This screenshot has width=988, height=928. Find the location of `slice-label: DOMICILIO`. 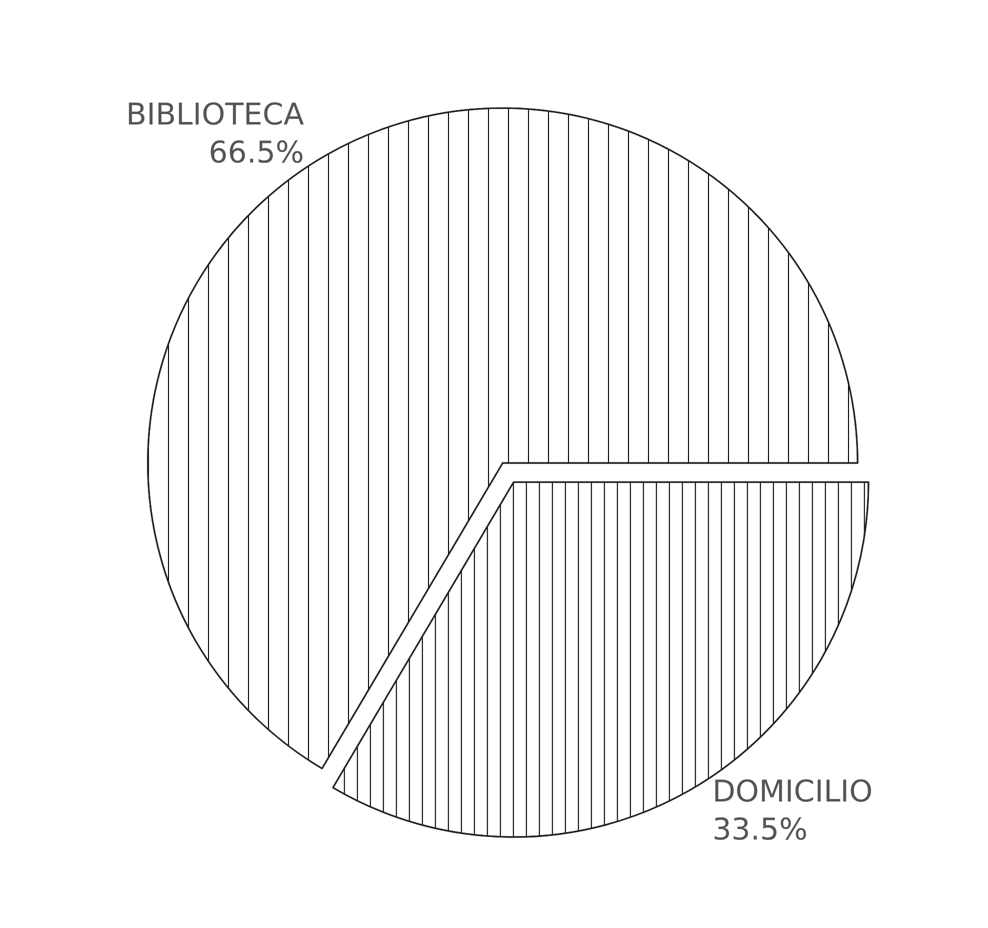

slice-label: DOMICILIO is located at coordinates (792, 792).